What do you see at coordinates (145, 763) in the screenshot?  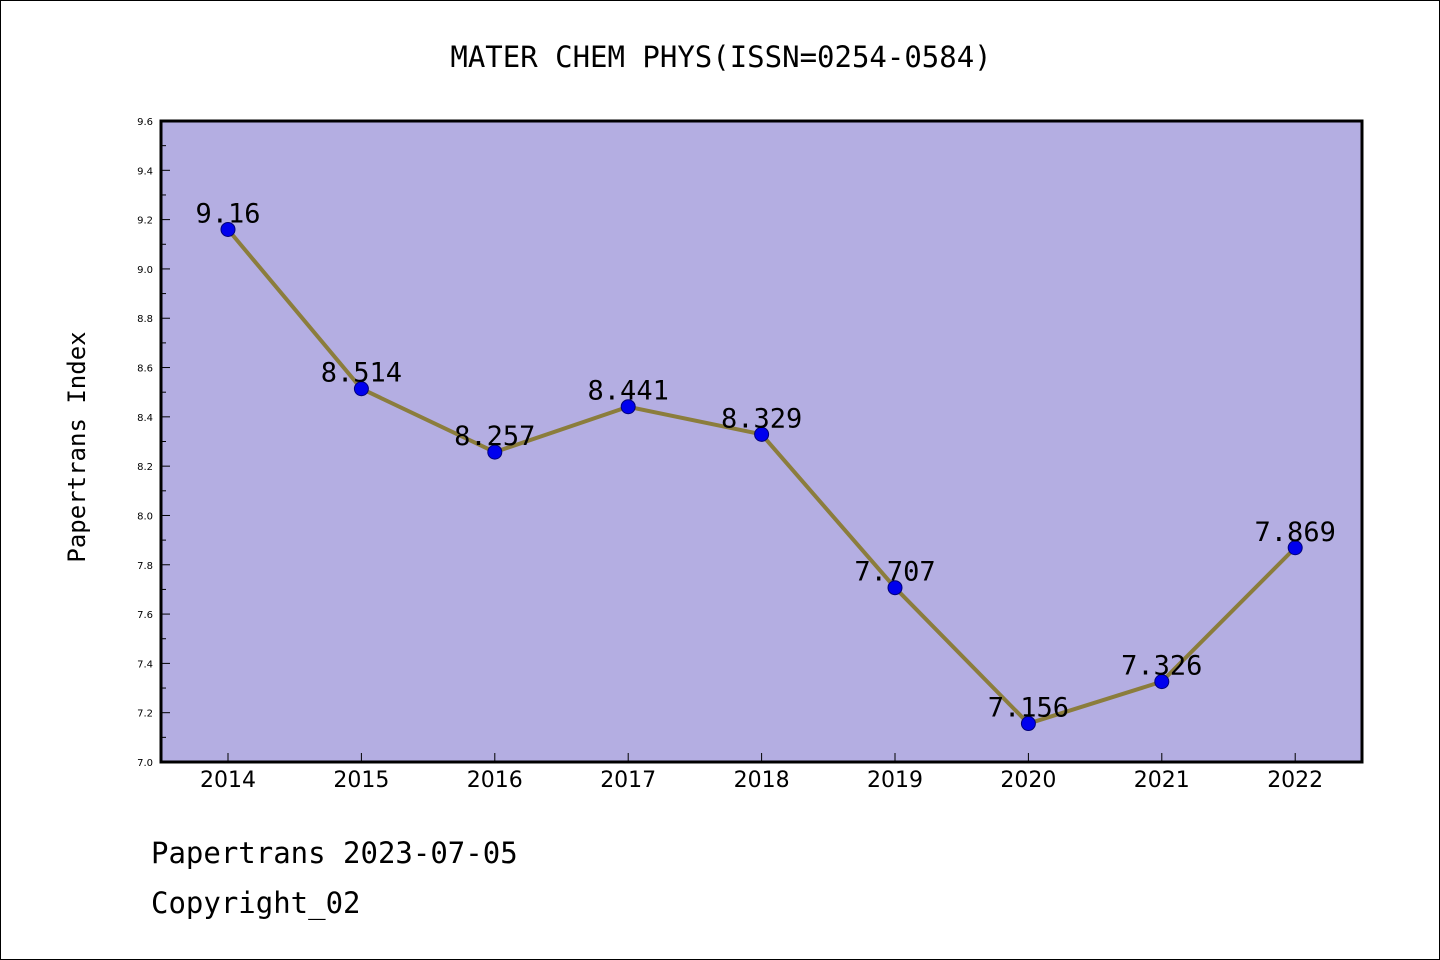 I see `y-tick-label: 7.0` at bounding box center [145, 763].